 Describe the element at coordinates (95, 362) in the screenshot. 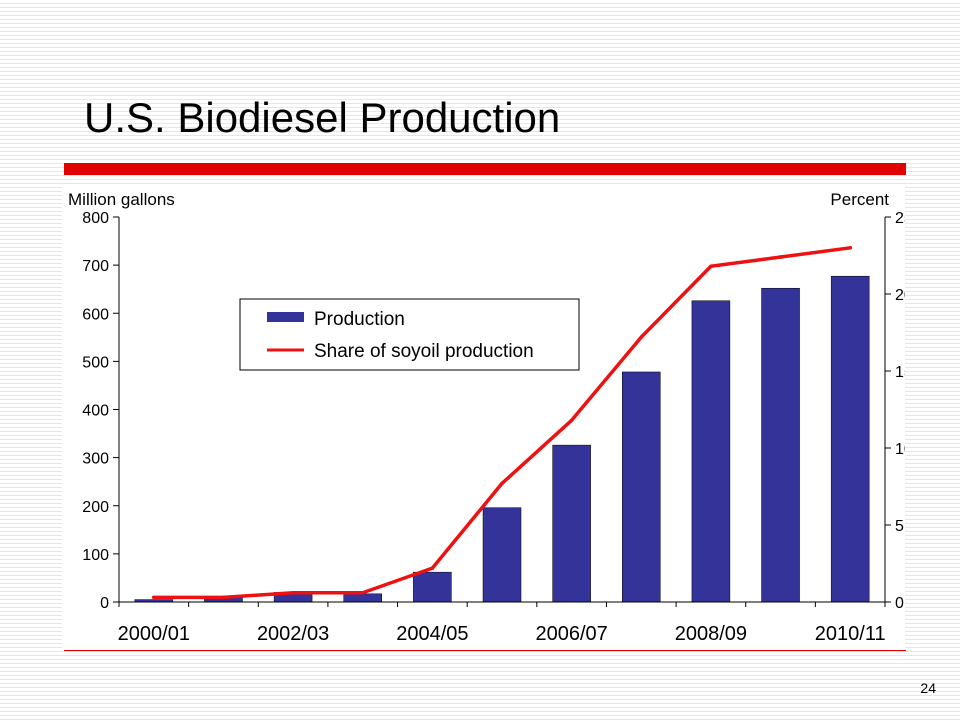

I see `left-tick-label: 500` at that location.